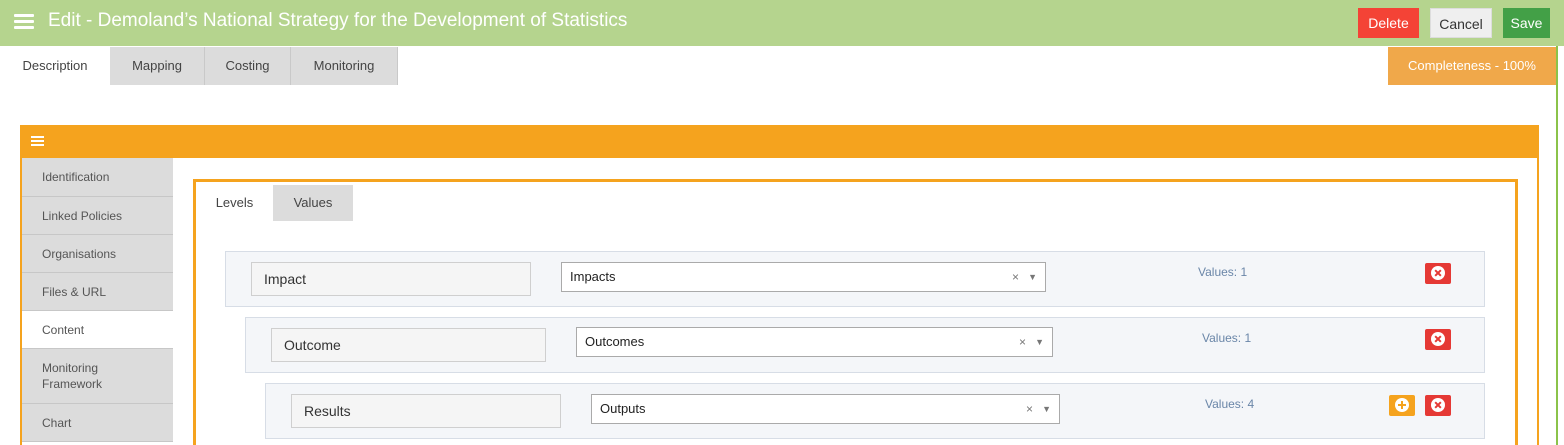 Image resolution: width=1564 pixels, height=445 pixels. What do you see at coordinates (55, 66) in the screenshot?
I see `tab-description: Description` at bounding box center [55, 66].